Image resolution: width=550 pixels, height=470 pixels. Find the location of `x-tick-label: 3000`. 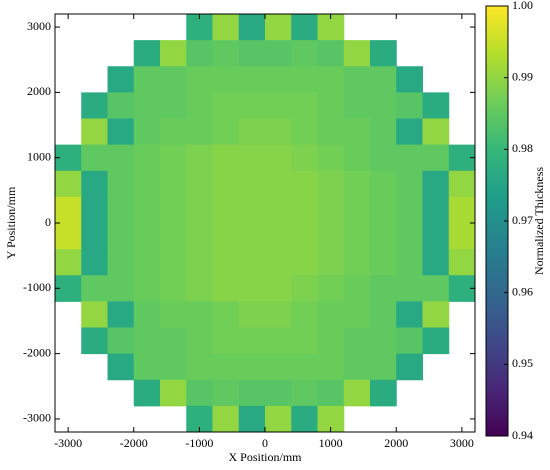

x-tick-label: 3000 is located at coordinates (462, 443).